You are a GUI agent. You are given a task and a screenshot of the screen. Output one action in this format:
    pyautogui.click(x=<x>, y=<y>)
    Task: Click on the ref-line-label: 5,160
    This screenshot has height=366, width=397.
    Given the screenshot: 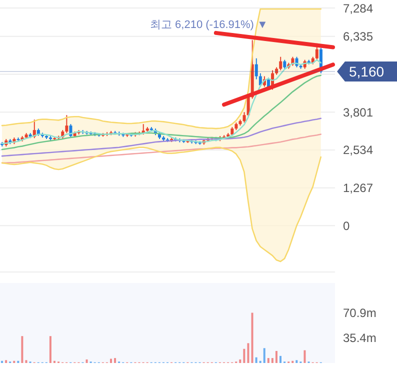 What is the action you would take?
    pyautogui.click(x=366, y=71)
    